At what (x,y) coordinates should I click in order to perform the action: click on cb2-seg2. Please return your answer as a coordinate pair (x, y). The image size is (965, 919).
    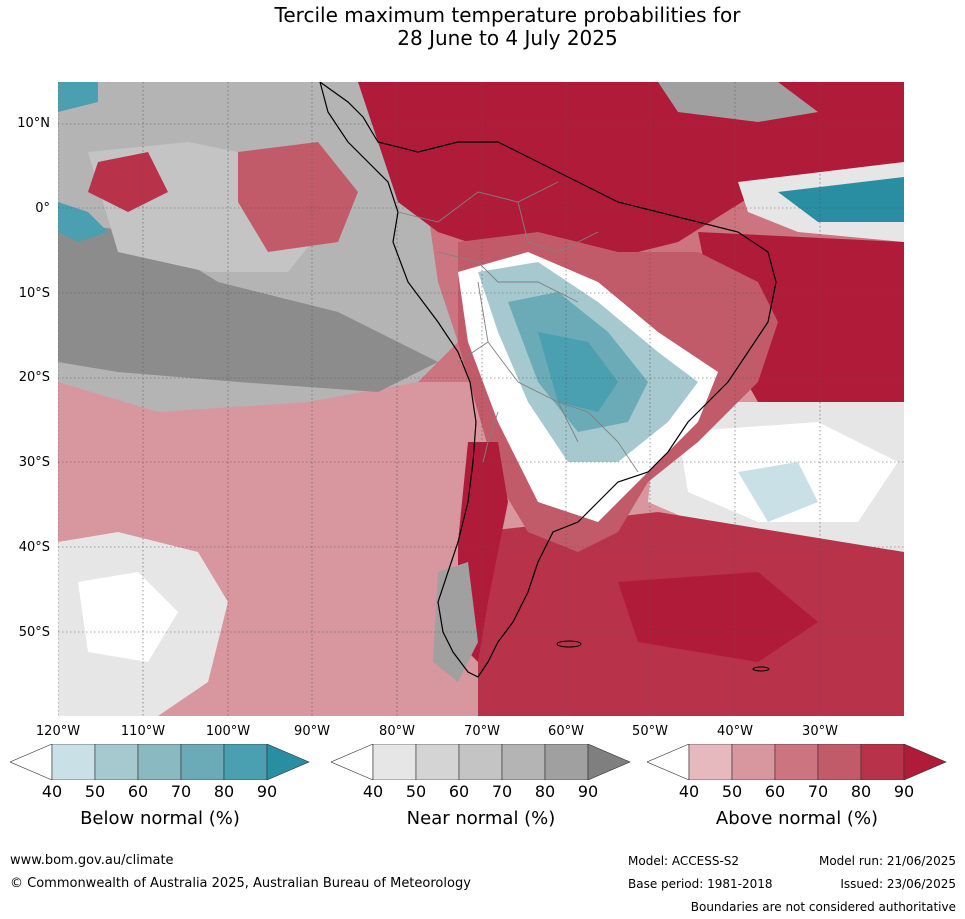
    Looking at the image, I should click on (753, 762).